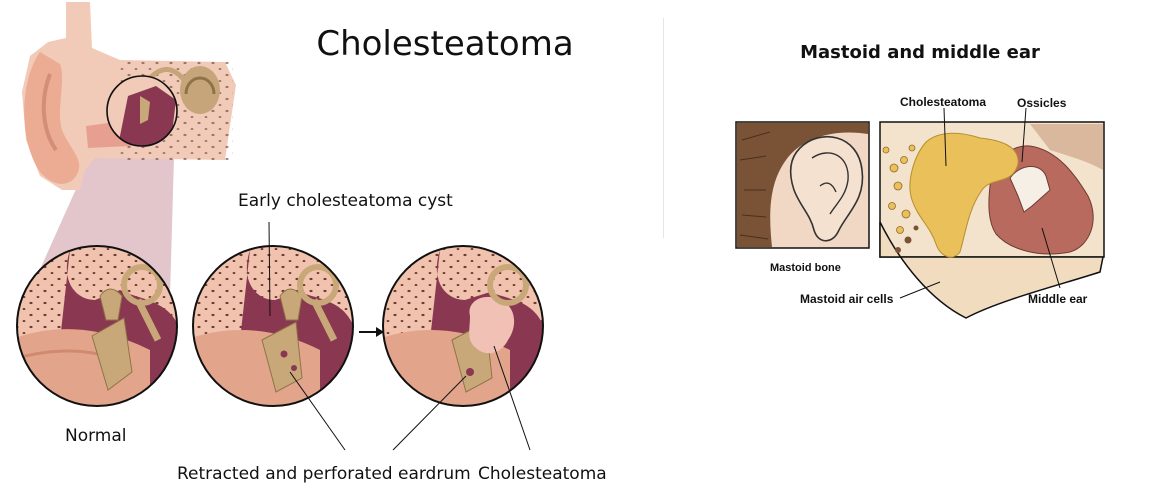 The image size is (1164, 492). I want to click on label-right-cholesteatoma: Cholesteatoma, so click(943, 102).